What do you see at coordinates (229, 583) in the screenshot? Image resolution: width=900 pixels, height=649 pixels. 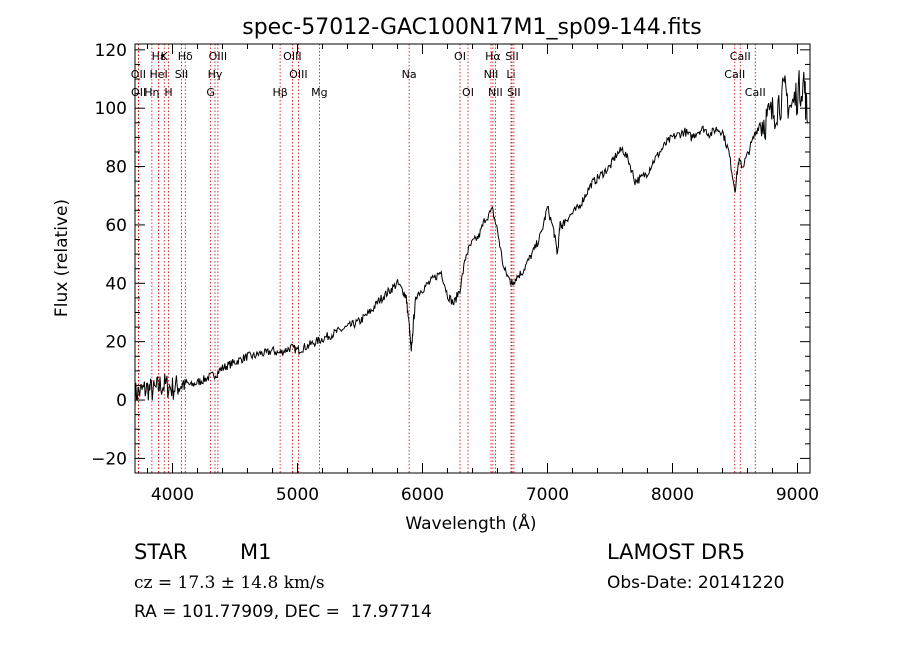 I see `redshift-velocity: cz = 17.3 ± 14.8 km/s` at bounding box center [229, 583].